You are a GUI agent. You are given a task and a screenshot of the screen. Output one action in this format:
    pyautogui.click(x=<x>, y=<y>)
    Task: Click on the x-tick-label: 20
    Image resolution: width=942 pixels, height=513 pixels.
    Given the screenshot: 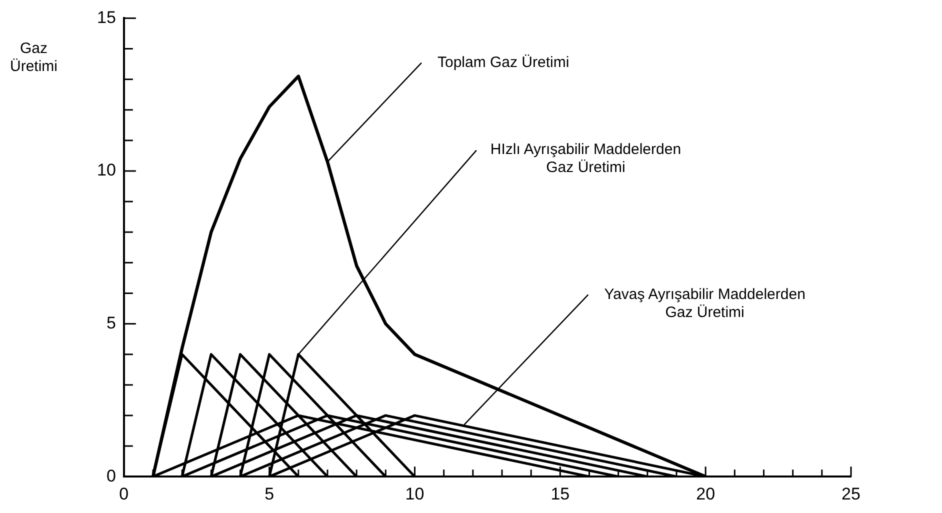 What is the action you would take?
    pyautogui.click(x=706, y=494)
    